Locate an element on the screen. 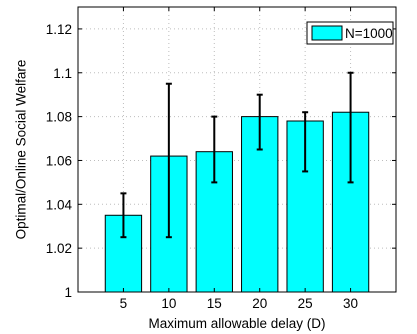  y-tick-labels: 1 1.02 1.04 1.06 1.08 1.1 1.12 is located at coordinates (59, 161).